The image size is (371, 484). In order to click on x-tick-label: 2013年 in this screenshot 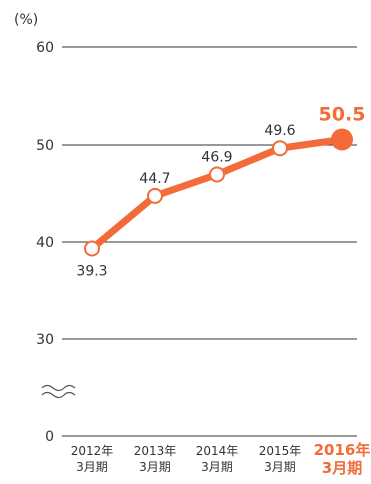, I will do `click(155, 451)`.